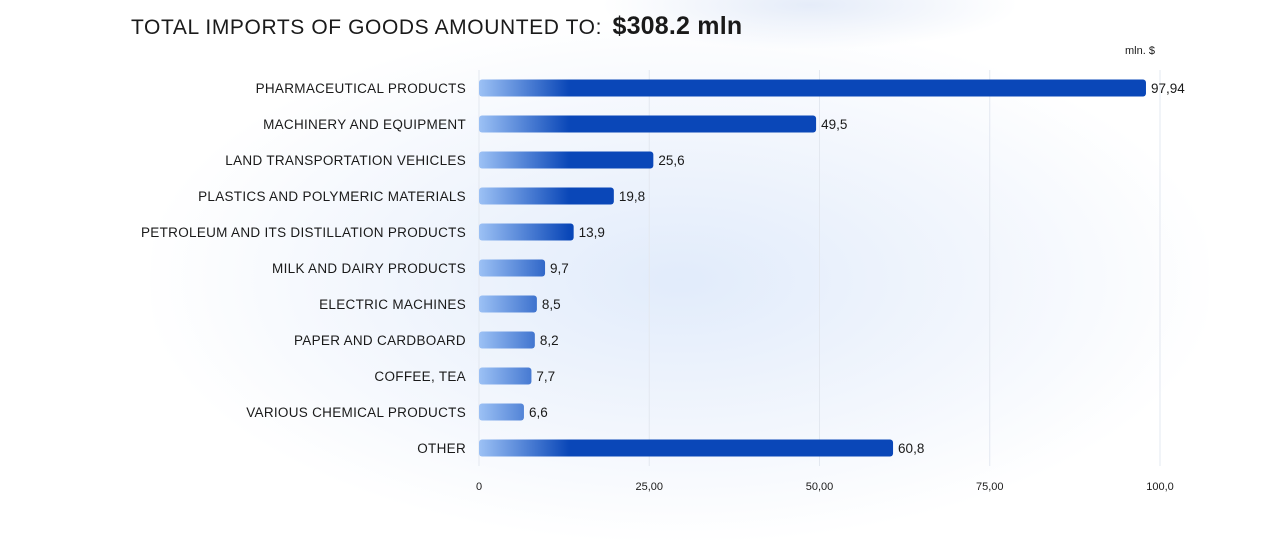 The width and height of the screenshot is (1280, 540). What do you see at coordinates (990, 487) in the screenshot?
I see `x-tick-label: 75,00` at bounding box center [990, 487].